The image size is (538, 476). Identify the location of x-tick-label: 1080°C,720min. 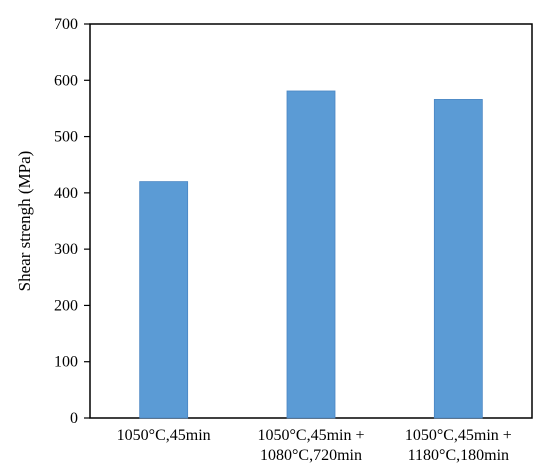
(311, 455).